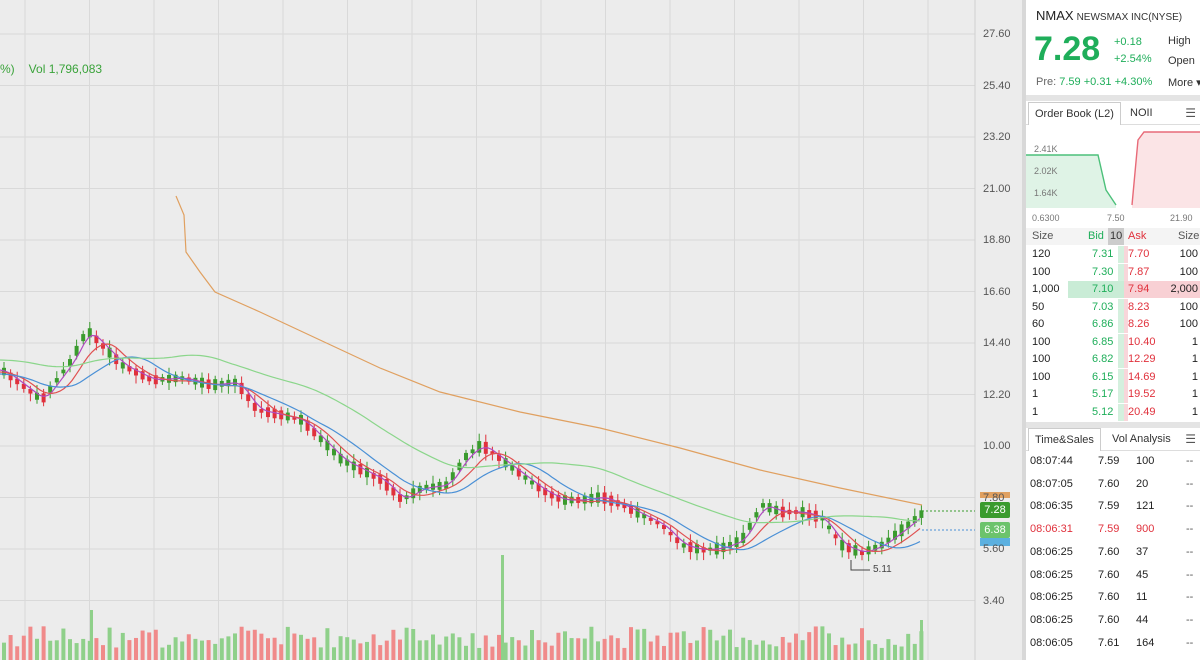 Image resolution: width=1200 pixels, height=660 pixels. I want to click on trade-row: 08:06:35 7.59 121 --, so click(1113, 507).